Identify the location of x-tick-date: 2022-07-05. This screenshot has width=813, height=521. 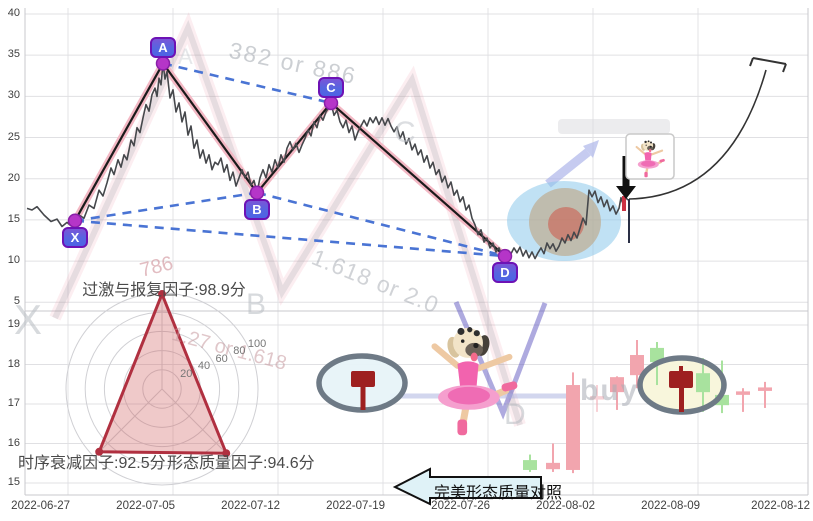
(145, 506).